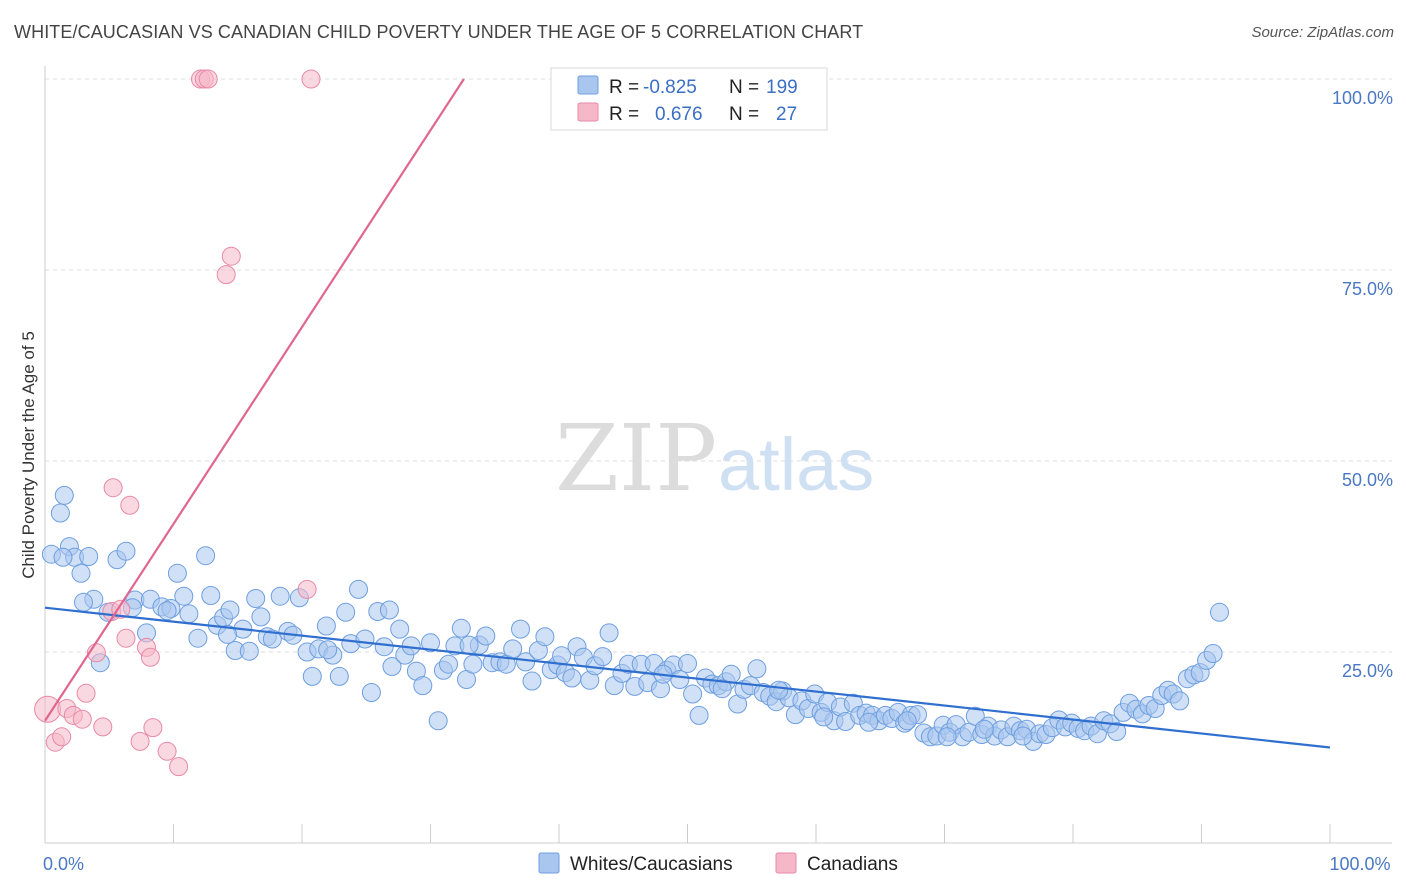 The width and height of the screenshot is (1406, 892). I want to click on legend-n-label-canadians: N =, so click(744, 114).